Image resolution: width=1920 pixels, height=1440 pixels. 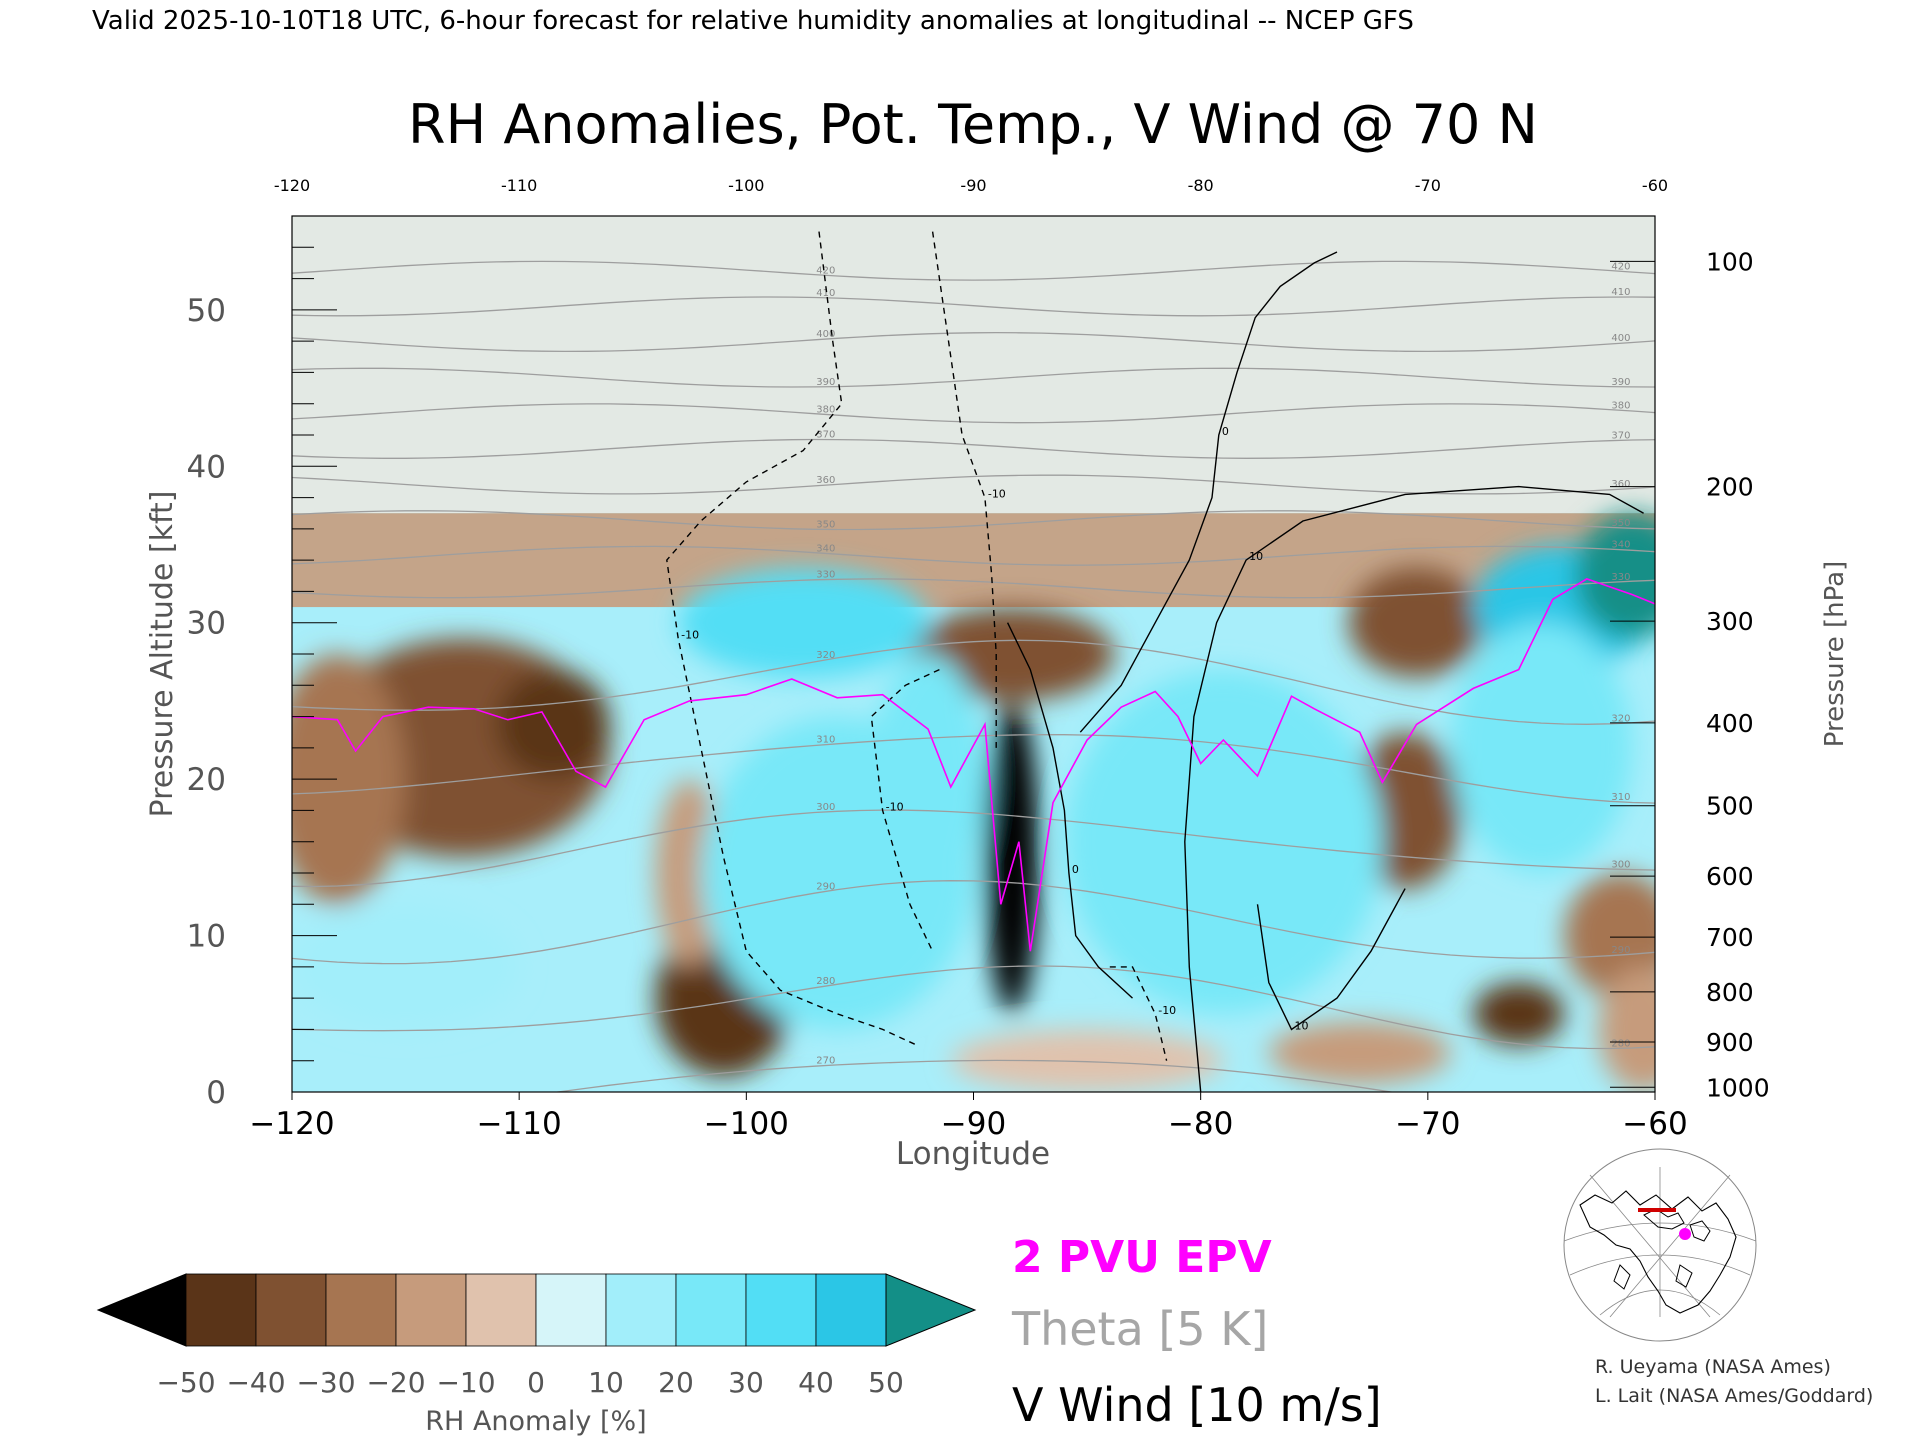 What do you see at coordinates (1730, 876) in the screenshot?
I see `pressure-tick-label: 600` at bounding box center [1730, 876].